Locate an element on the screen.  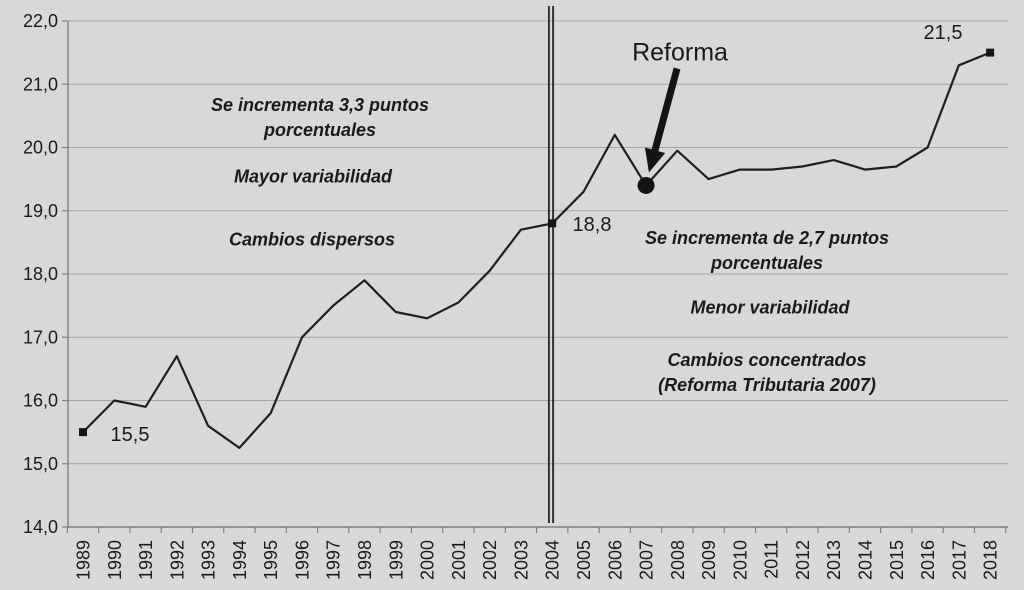
x-tick-label: 2000 is located at coordinates (428, 560).